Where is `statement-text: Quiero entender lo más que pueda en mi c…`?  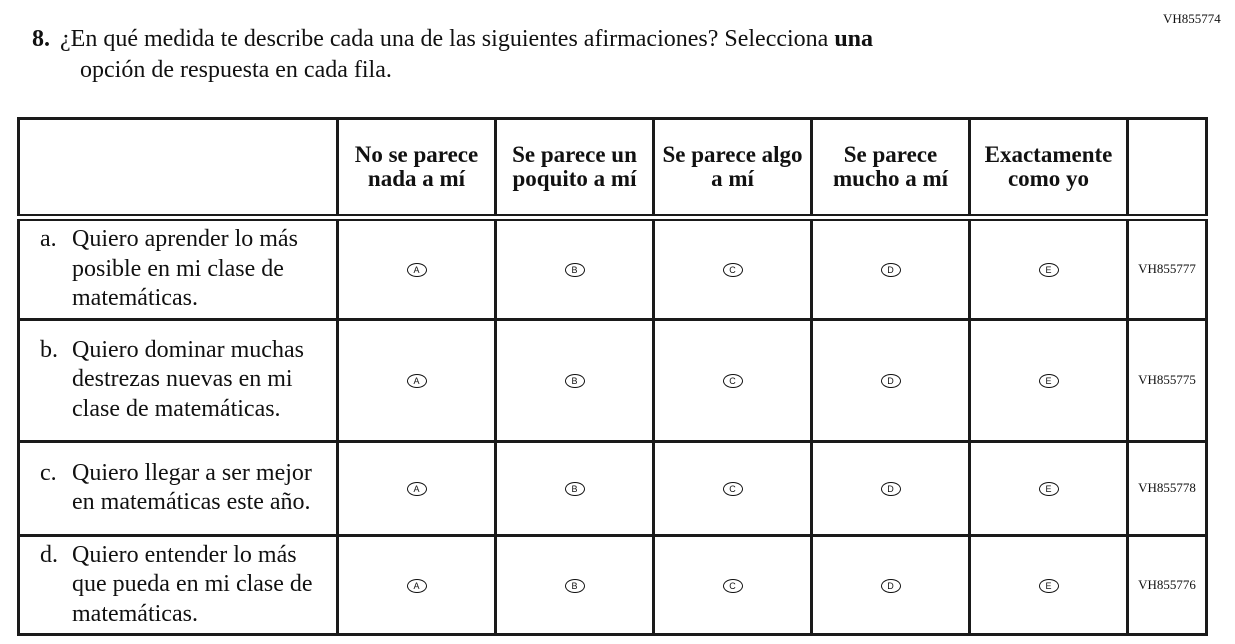
statement-text: Quiero entender lo más que pueda en mi c… is located at coordinates (192, 584).